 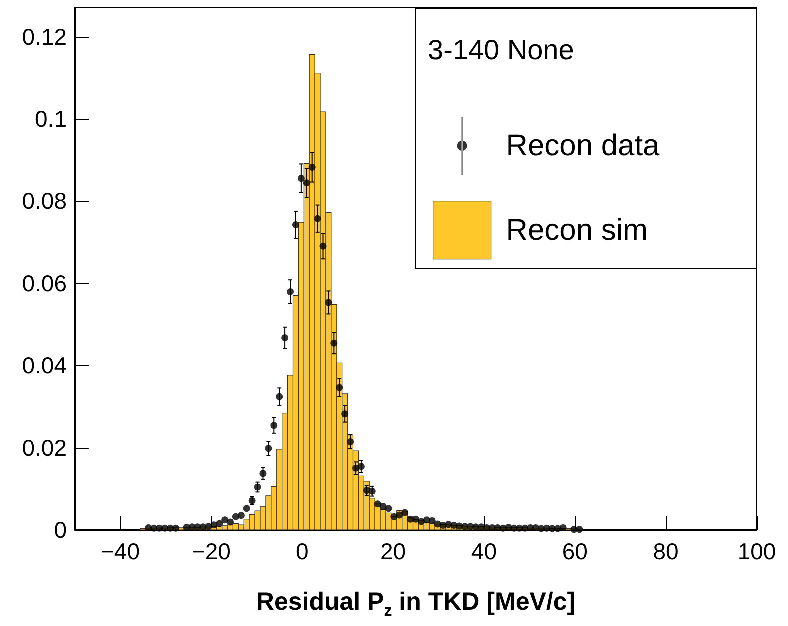 I want to click on y-tick-label: 0, so click(x=60, y=530).